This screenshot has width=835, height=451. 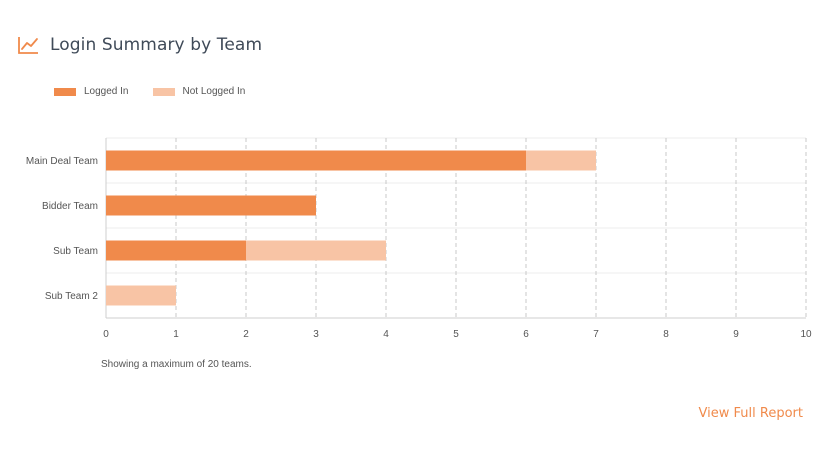 I want to click on category-label: Sub Team, so click(x=75, y=251).